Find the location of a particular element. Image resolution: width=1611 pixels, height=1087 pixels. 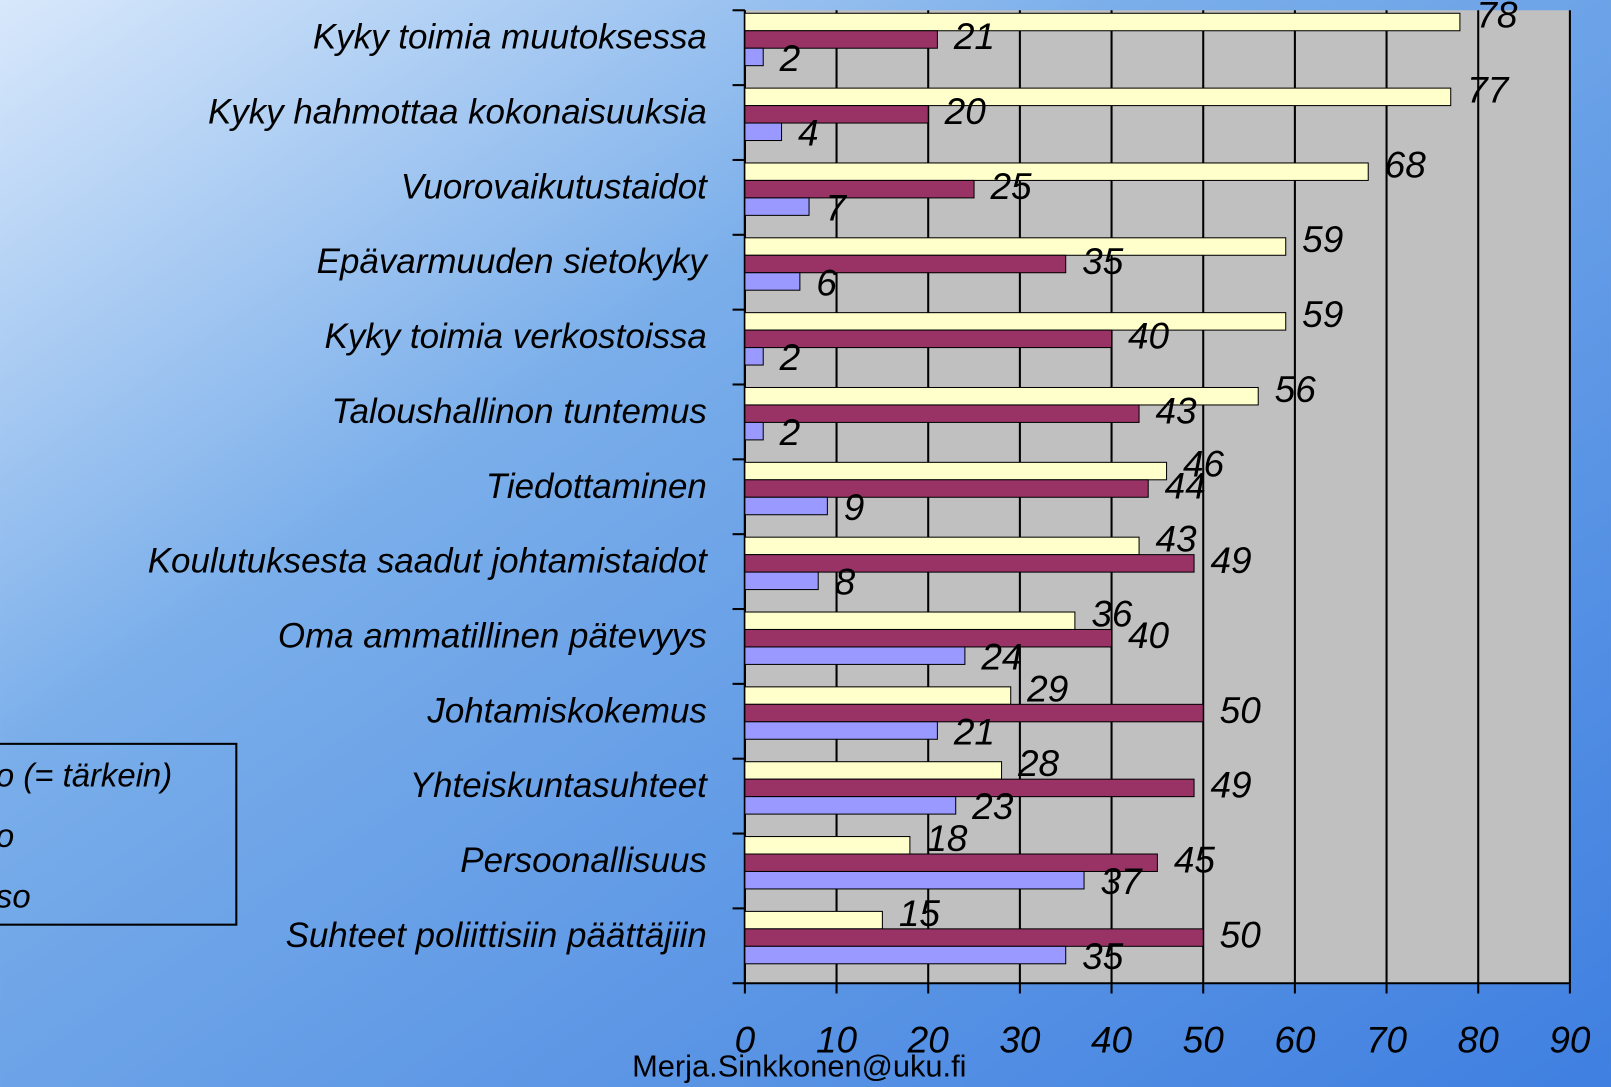

y-tick-label: Tiedottaminen is located at coordinates (596, 486).